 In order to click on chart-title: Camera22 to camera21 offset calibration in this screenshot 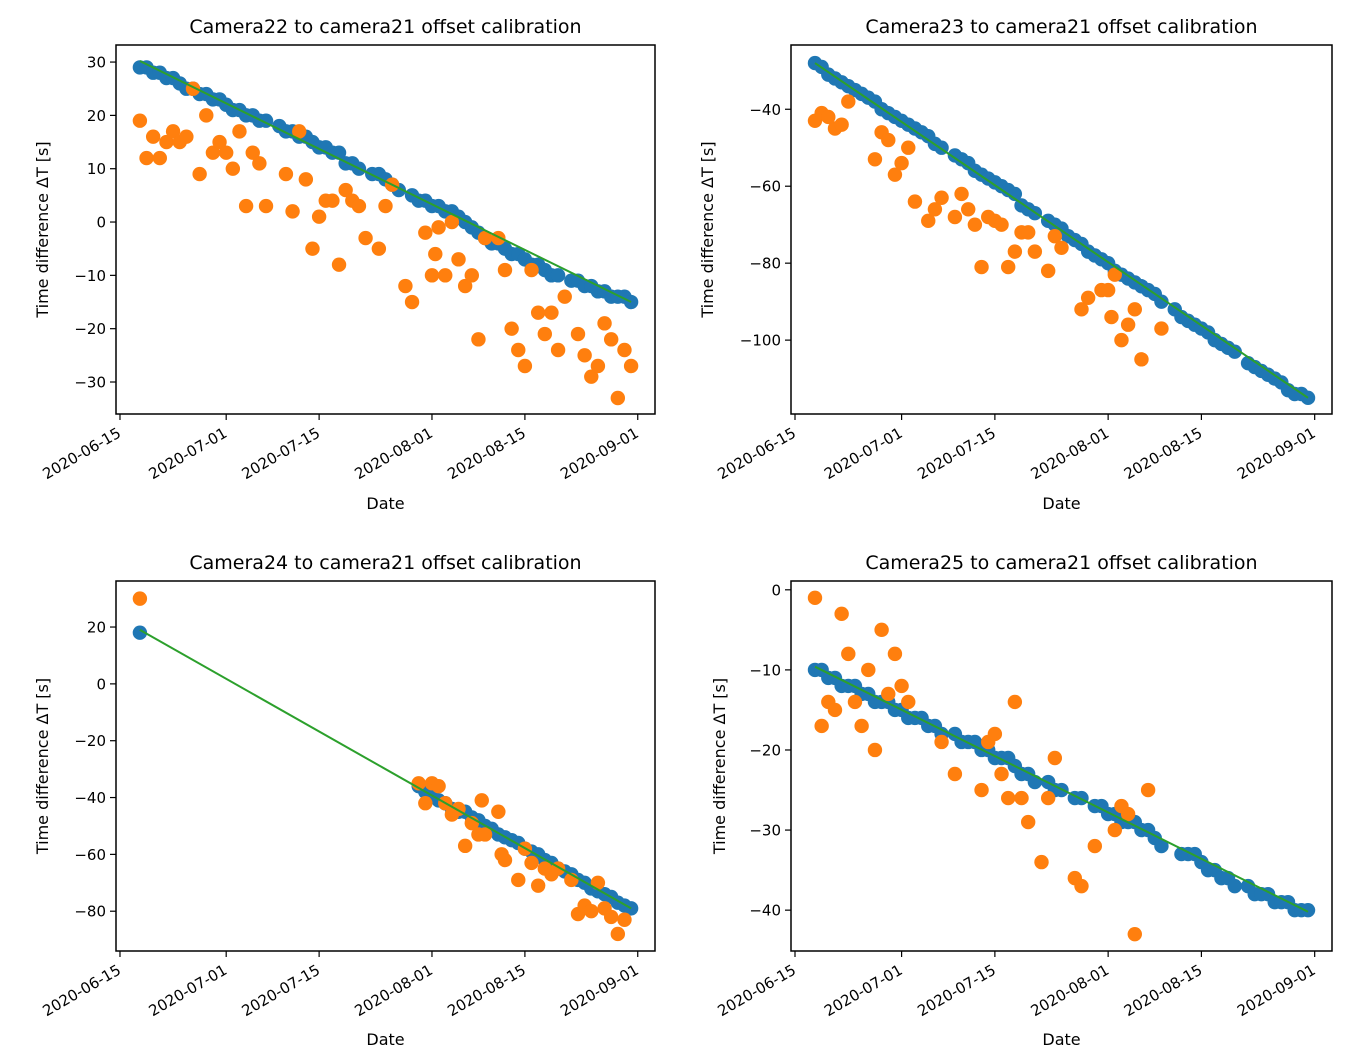, I will do `click(385, 27)`.